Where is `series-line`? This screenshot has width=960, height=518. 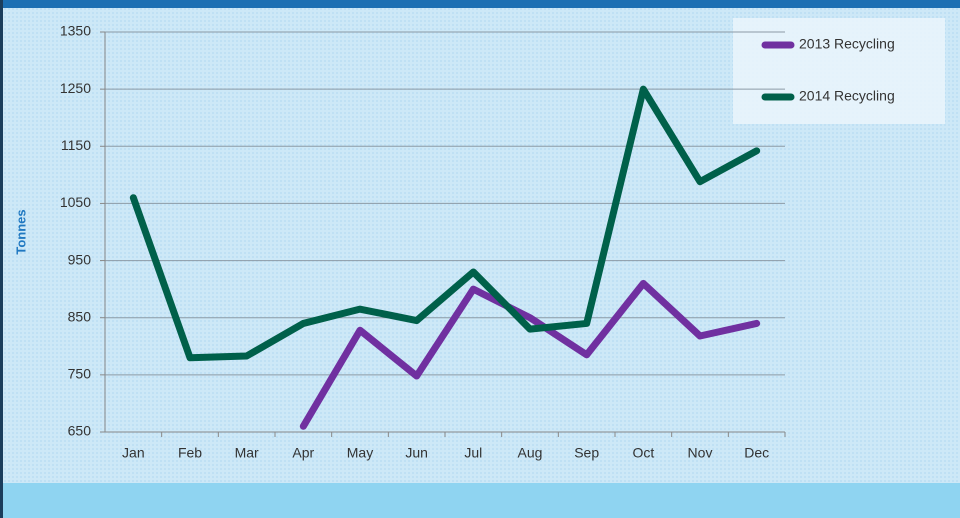
series-line is located at coordinates (530, 354).